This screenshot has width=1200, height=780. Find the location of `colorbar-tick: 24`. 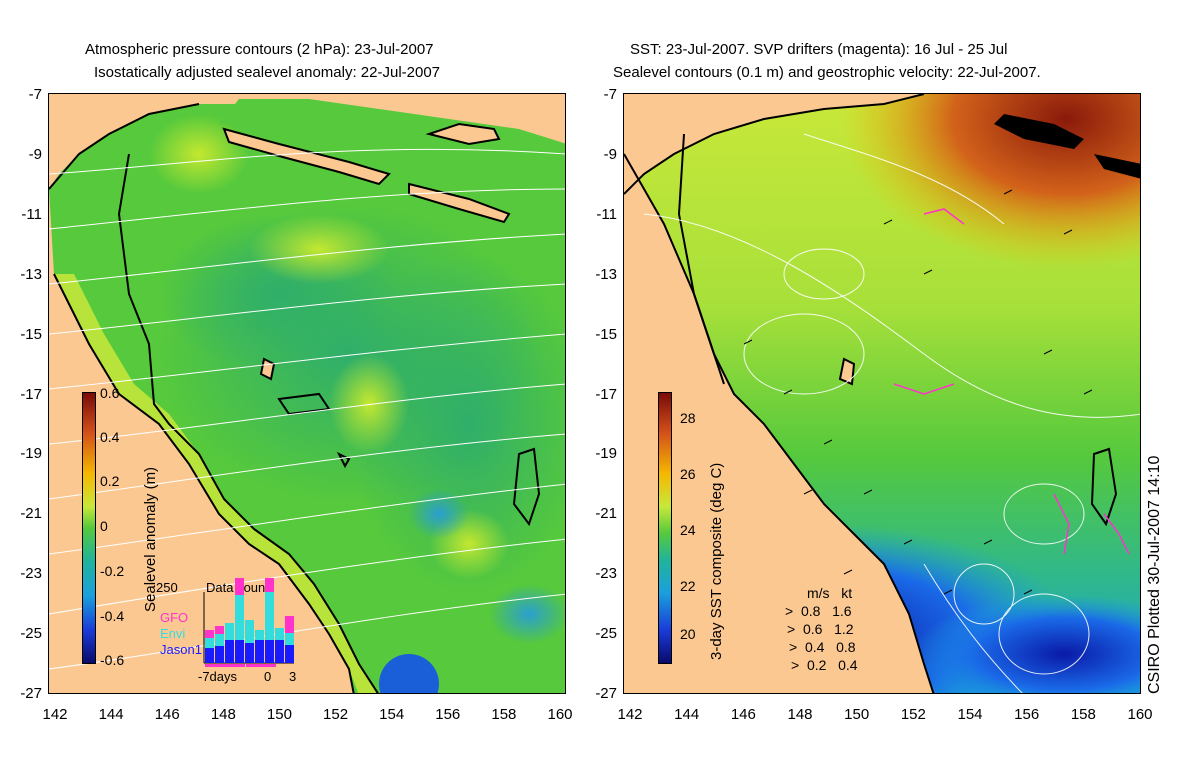

colorbar-tick: 24 is located at coordinates (688, 530).